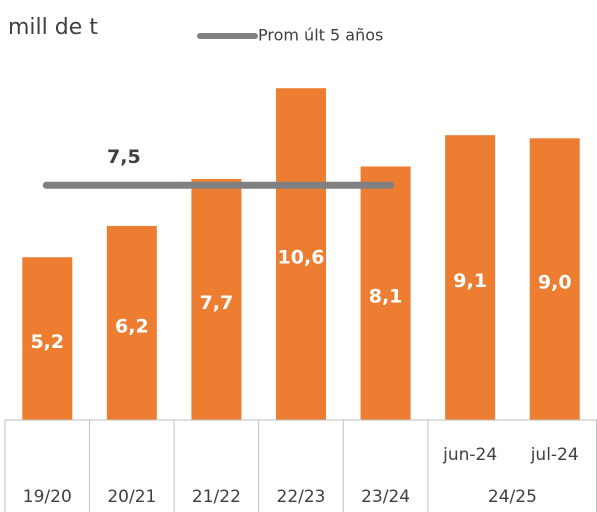 This screenshot has width=597, height=512. Describe the element at coordinates (301, 258) in the screenshot. I see `value-label: 10,6` at that location.